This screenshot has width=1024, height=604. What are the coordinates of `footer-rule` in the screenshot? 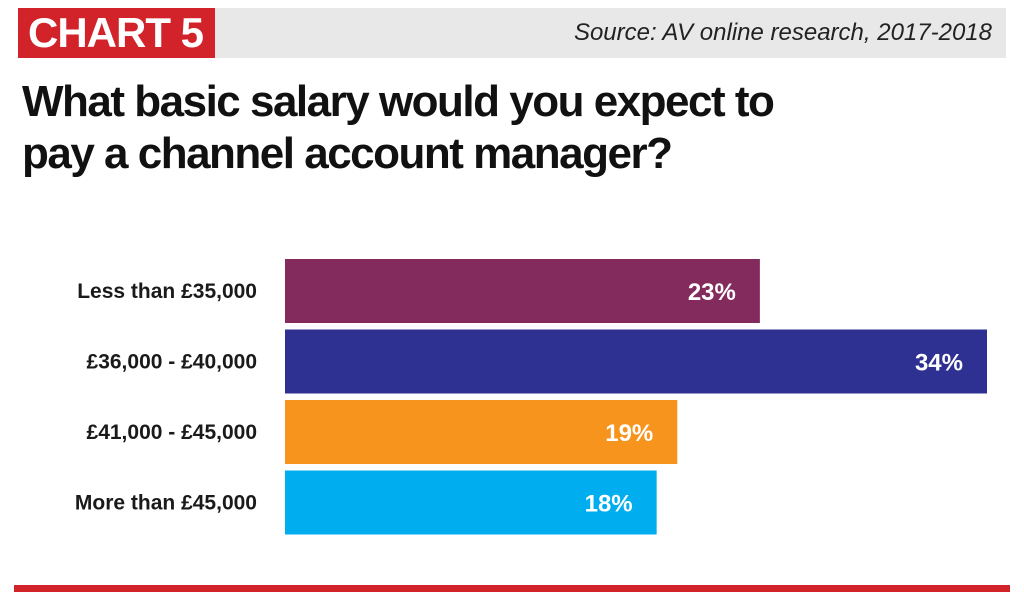 It's located at (512, 588).